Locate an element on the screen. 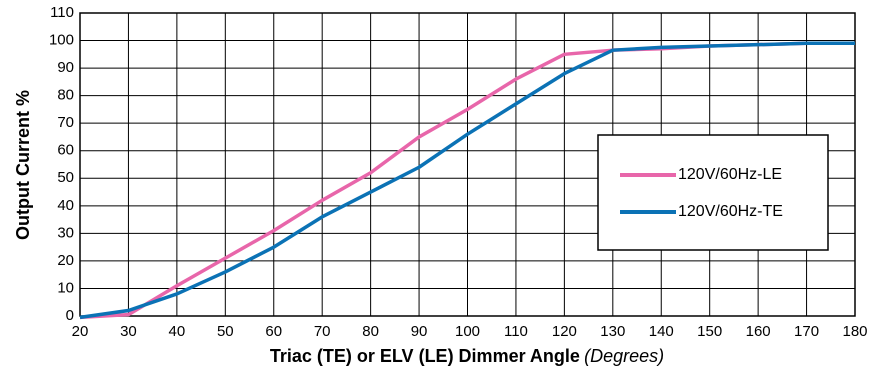 The width and height of the screenshot is (870, 377). legend-label: 120V/60Hz-LE is located at coordinates (730, 174).